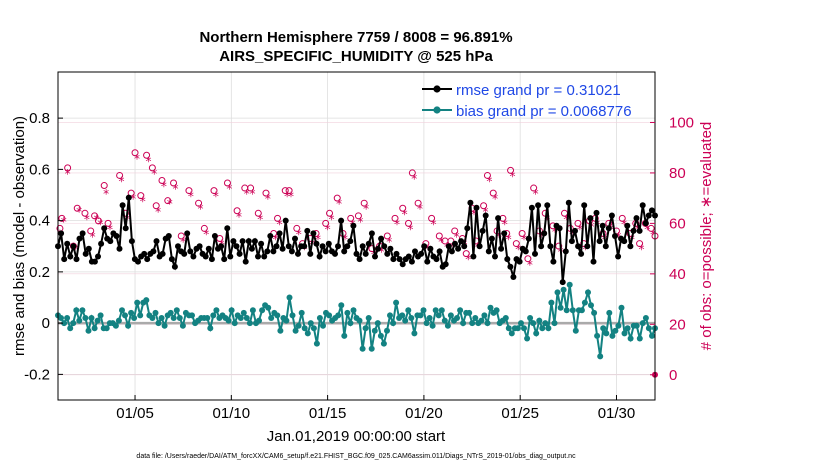  What do you see at coordinates (232, 413) in the screenshot?
I see `x-tick-label: 01/10` at bounding box center [232, 413].